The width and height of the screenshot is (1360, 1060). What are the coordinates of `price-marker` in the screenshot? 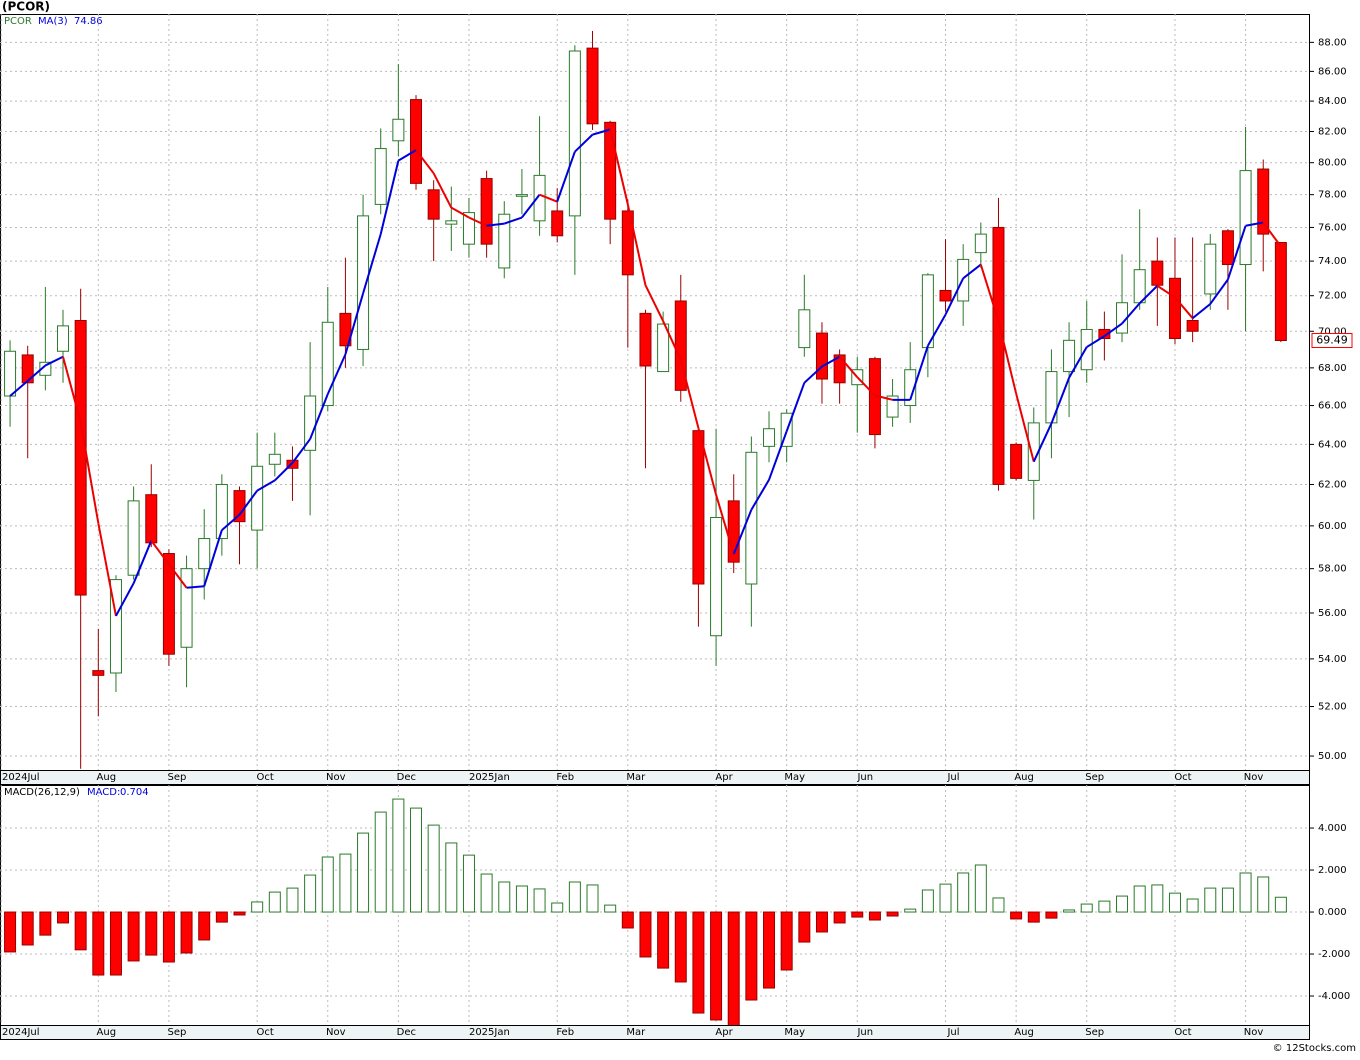 It's located at (1332, 340).